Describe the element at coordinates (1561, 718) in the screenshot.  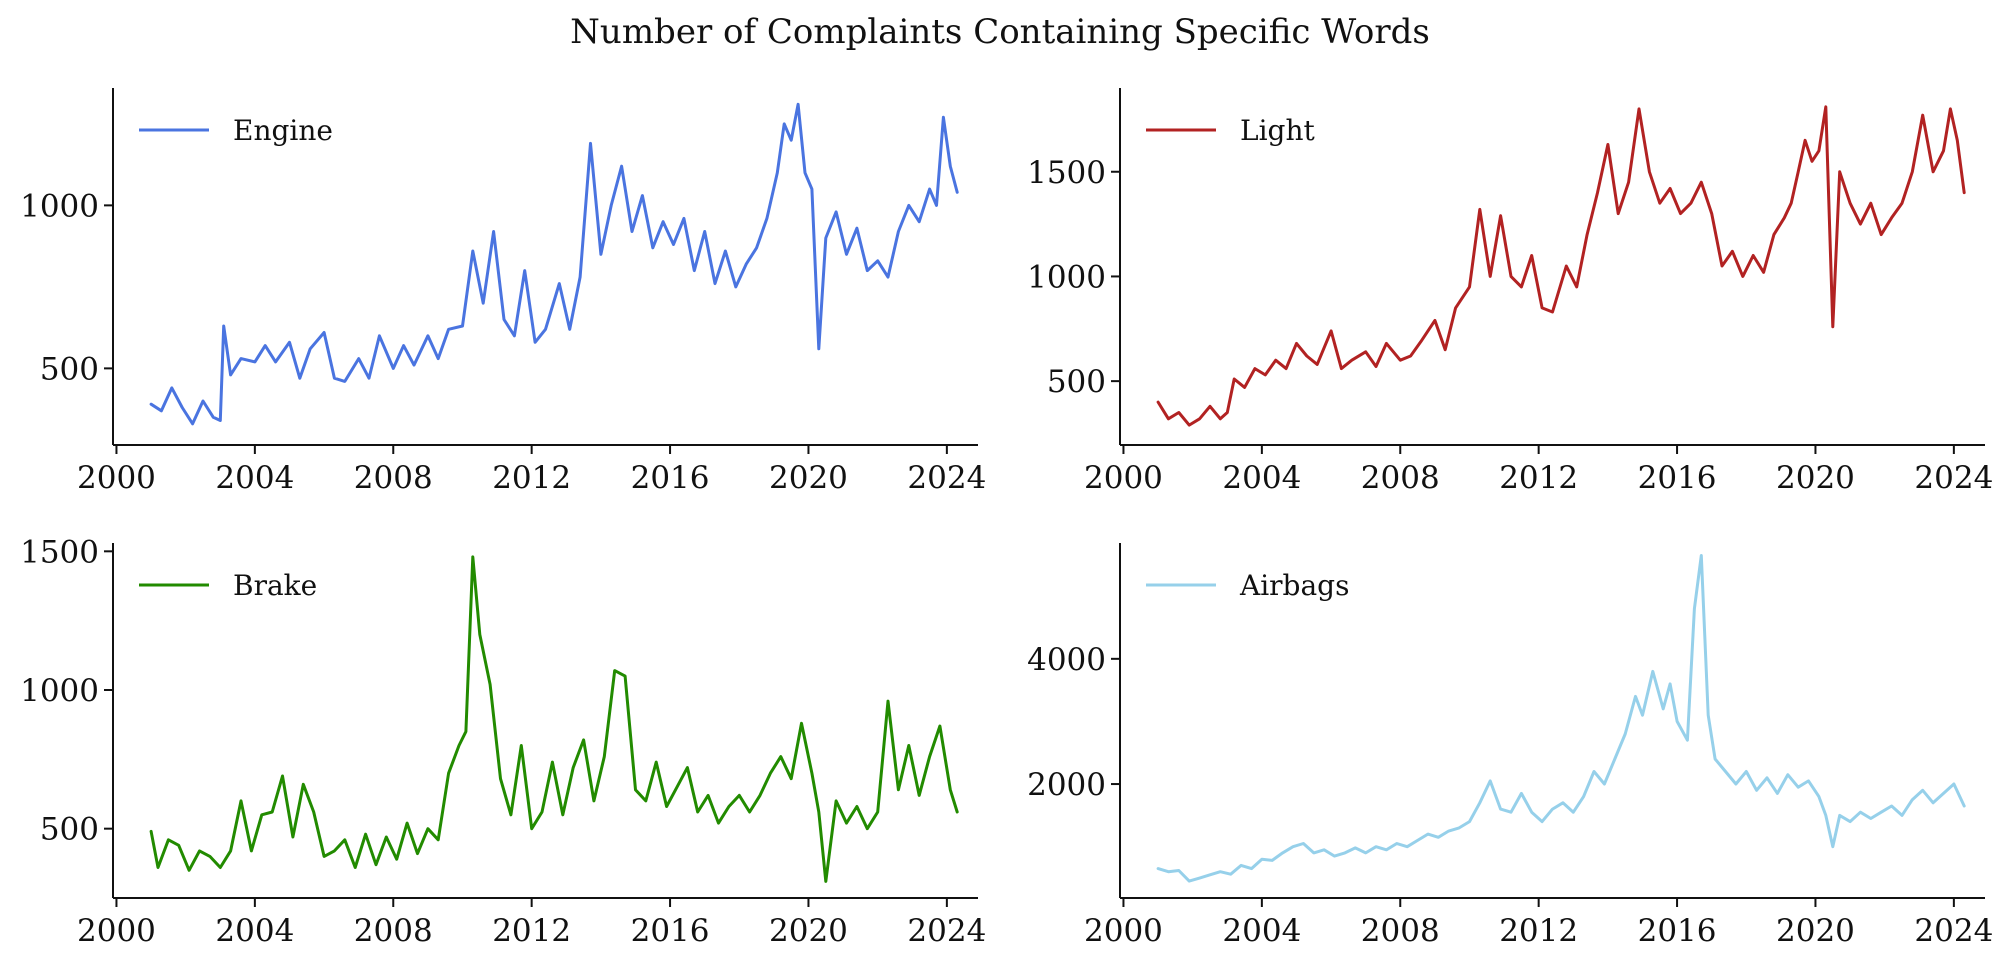
I see `series-line-airbags` at that location.